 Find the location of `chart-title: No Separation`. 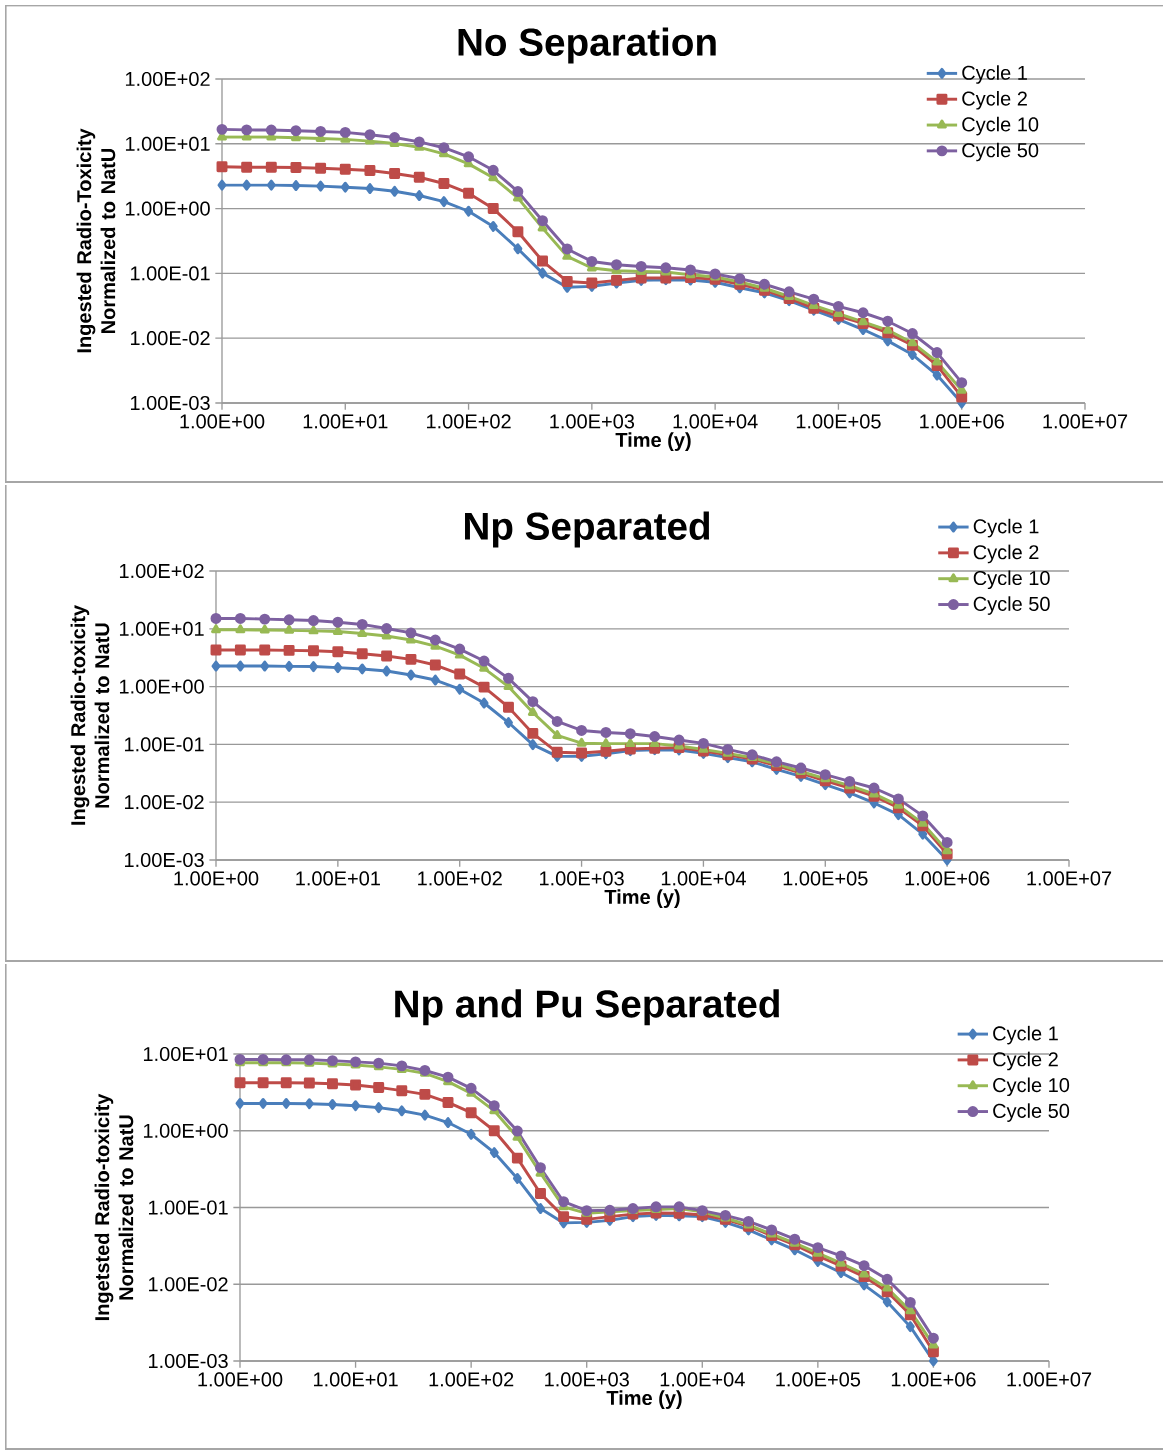

chart-title: No Separation is located at coordinates (587, 45).